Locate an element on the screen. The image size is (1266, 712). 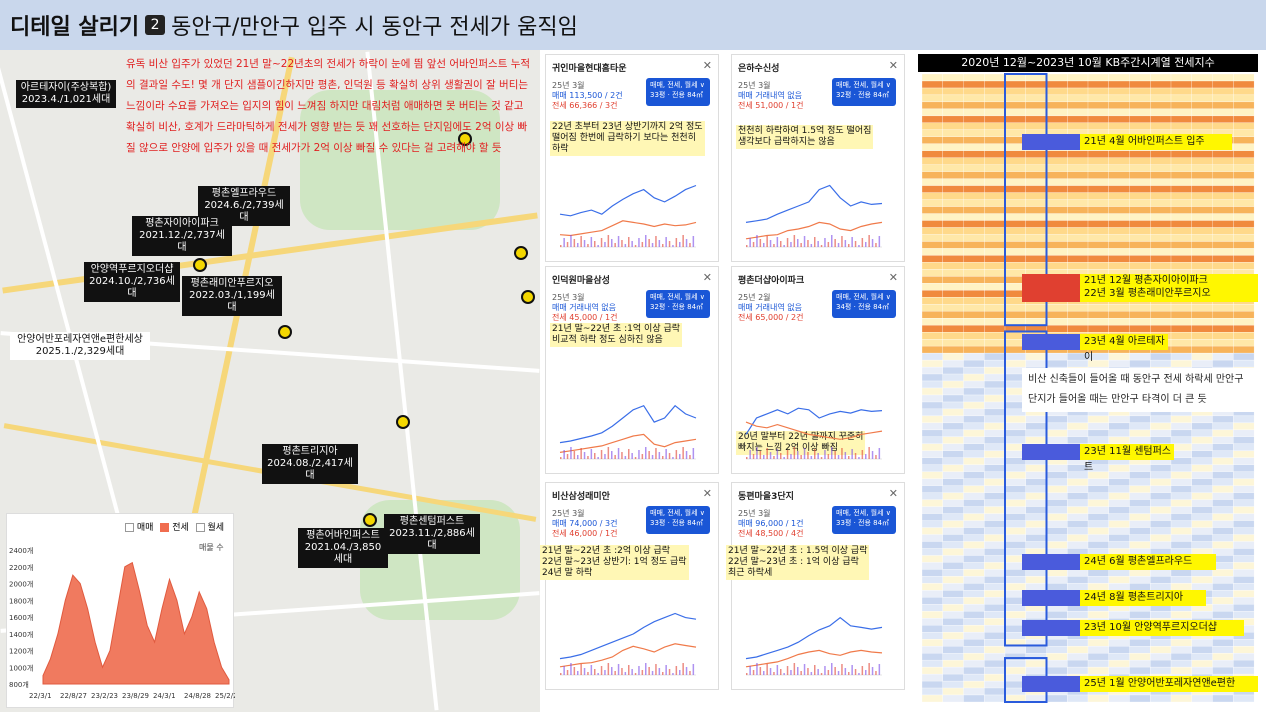
mini-subtitle: 매물 수 is located at coordinates (211, 547).